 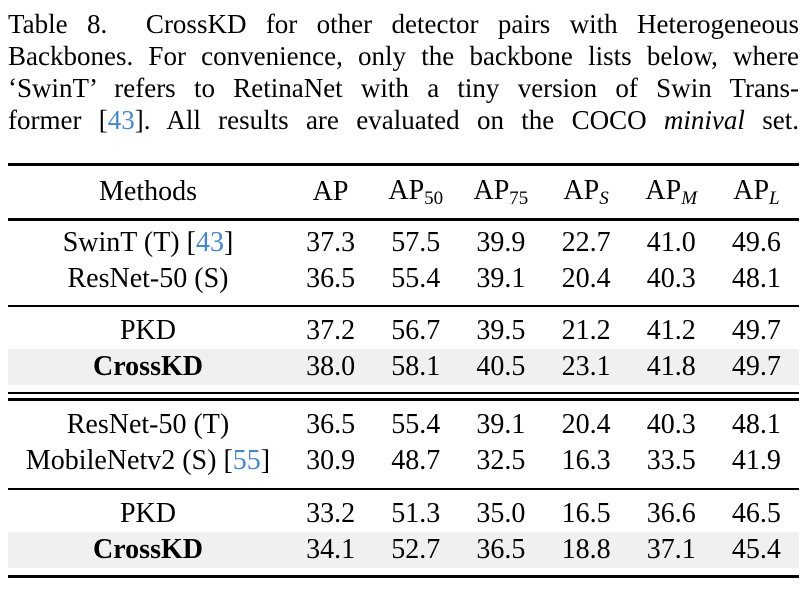 I want to click on metric-value: 41.0, so click(x=671, y=242).